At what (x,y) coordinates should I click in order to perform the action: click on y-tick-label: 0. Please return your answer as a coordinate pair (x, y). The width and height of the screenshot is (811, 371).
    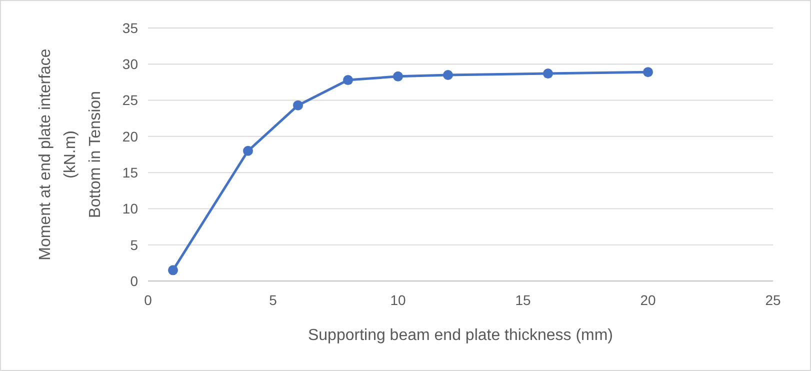
    Looking at the image, I should click on (134, 280).